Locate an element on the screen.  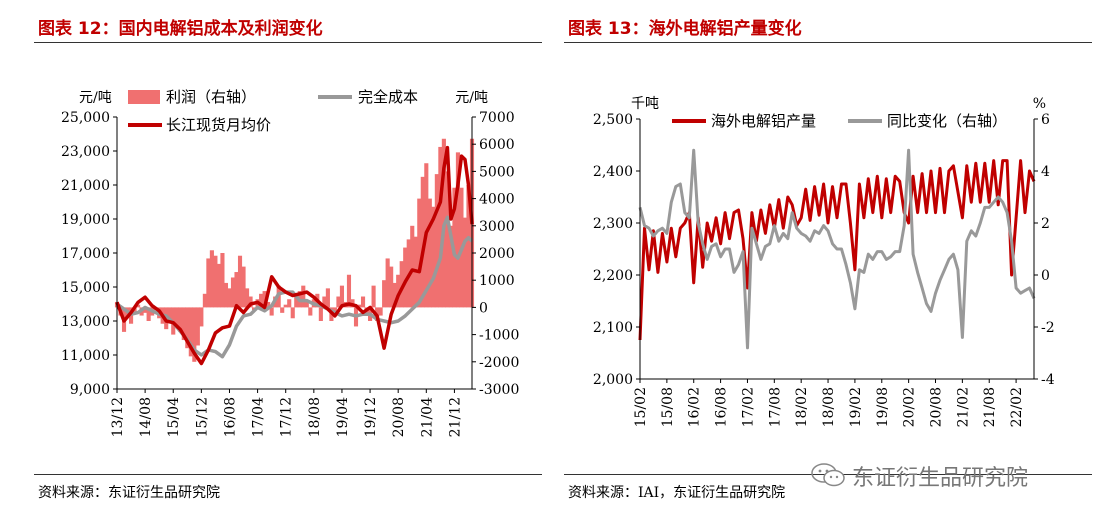
price-line-series is located at coordinates (294, 255).